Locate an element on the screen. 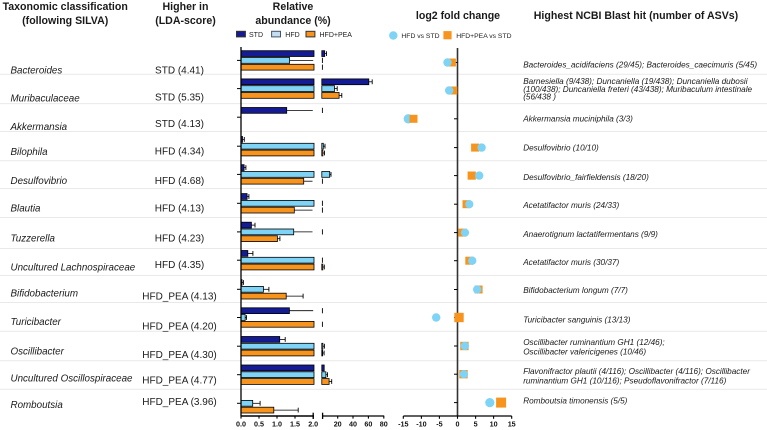 The width and height of the screenshot is (767, 430). svg-text: Akkermansia muciniphila (3/3) is located at coordinates (577, 119).